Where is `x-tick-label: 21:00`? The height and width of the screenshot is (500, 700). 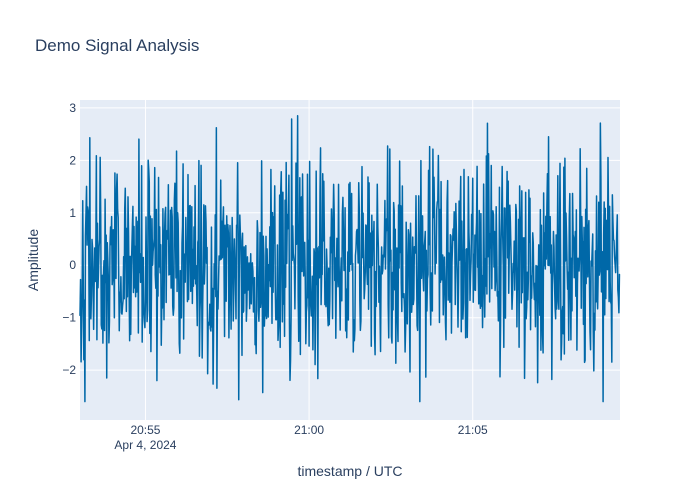
x-tick-label: 21:00 is located at coordinates (309, 430).